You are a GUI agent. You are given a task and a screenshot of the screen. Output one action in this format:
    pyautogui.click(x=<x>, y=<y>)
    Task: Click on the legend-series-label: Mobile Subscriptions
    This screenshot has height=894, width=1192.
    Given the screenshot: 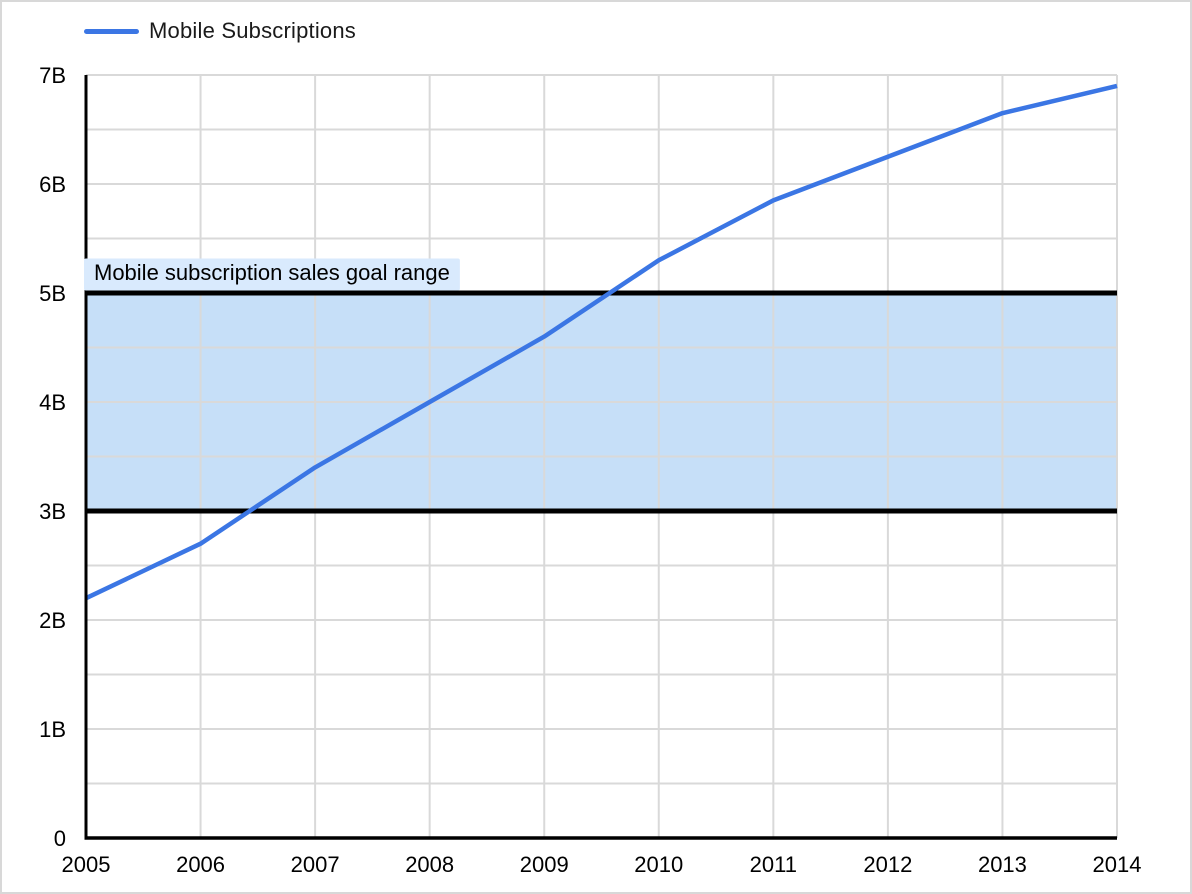 What is the action you would take?
    pyautogui.click(x=252, y=30)
    